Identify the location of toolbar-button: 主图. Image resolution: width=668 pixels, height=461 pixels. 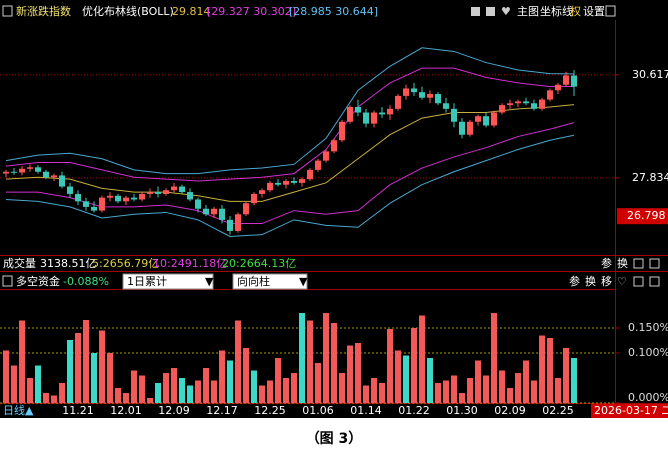
(528, 11).